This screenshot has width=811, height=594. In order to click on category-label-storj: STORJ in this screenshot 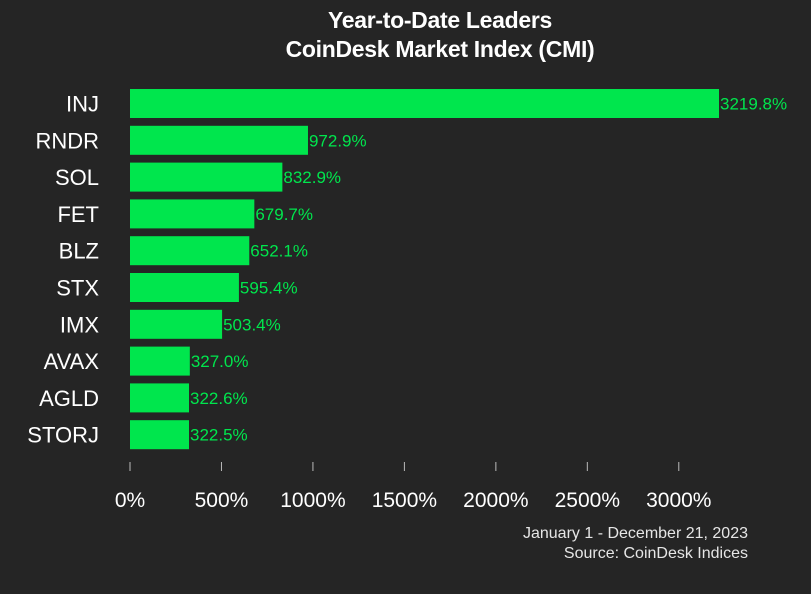, I will do `click(63, 435)`.